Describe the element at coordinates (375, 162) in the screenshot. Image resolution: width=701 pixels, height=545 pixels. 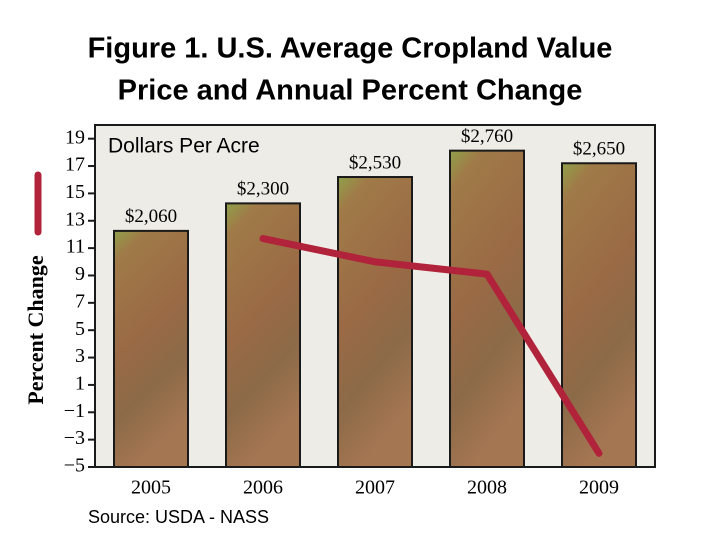
I see `bar-value-label: $2,530` at that location.